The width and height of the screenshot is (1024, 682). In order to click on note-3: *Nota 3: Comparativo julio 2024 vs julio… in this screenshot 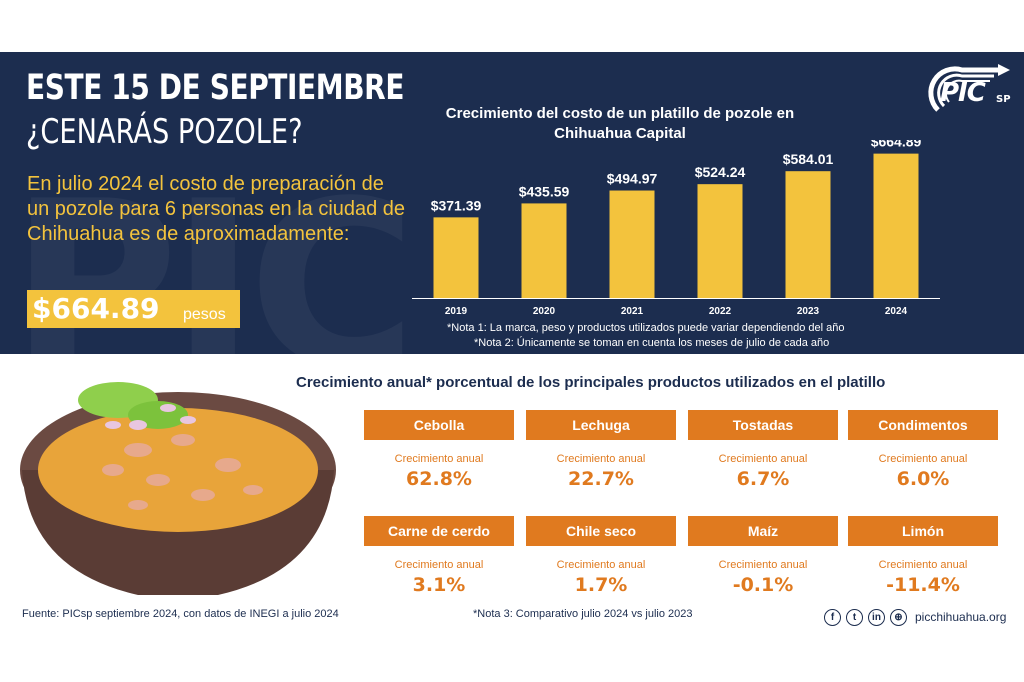, I will do `click(583, 614)`.